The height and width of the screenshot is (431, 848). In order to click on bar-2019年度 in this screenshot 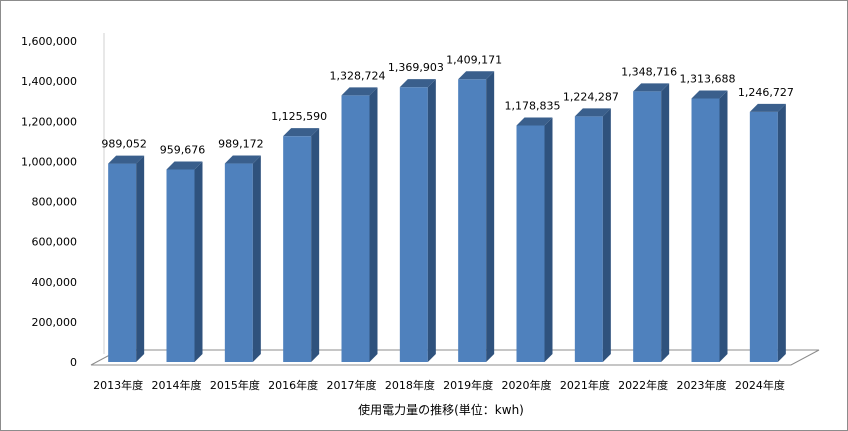, I will do `click(476, 216)`.